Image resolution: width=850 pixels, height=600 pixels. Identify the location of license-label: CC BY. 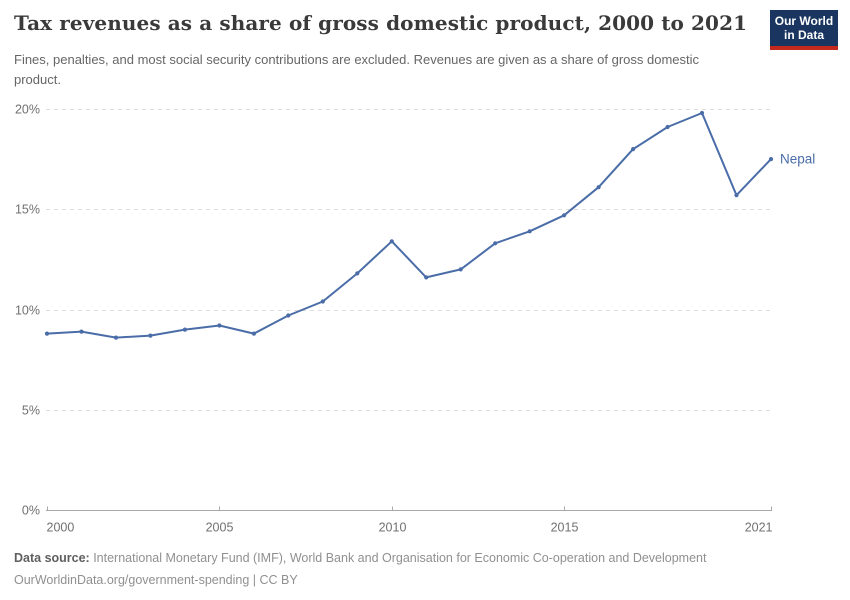
(278, 579).